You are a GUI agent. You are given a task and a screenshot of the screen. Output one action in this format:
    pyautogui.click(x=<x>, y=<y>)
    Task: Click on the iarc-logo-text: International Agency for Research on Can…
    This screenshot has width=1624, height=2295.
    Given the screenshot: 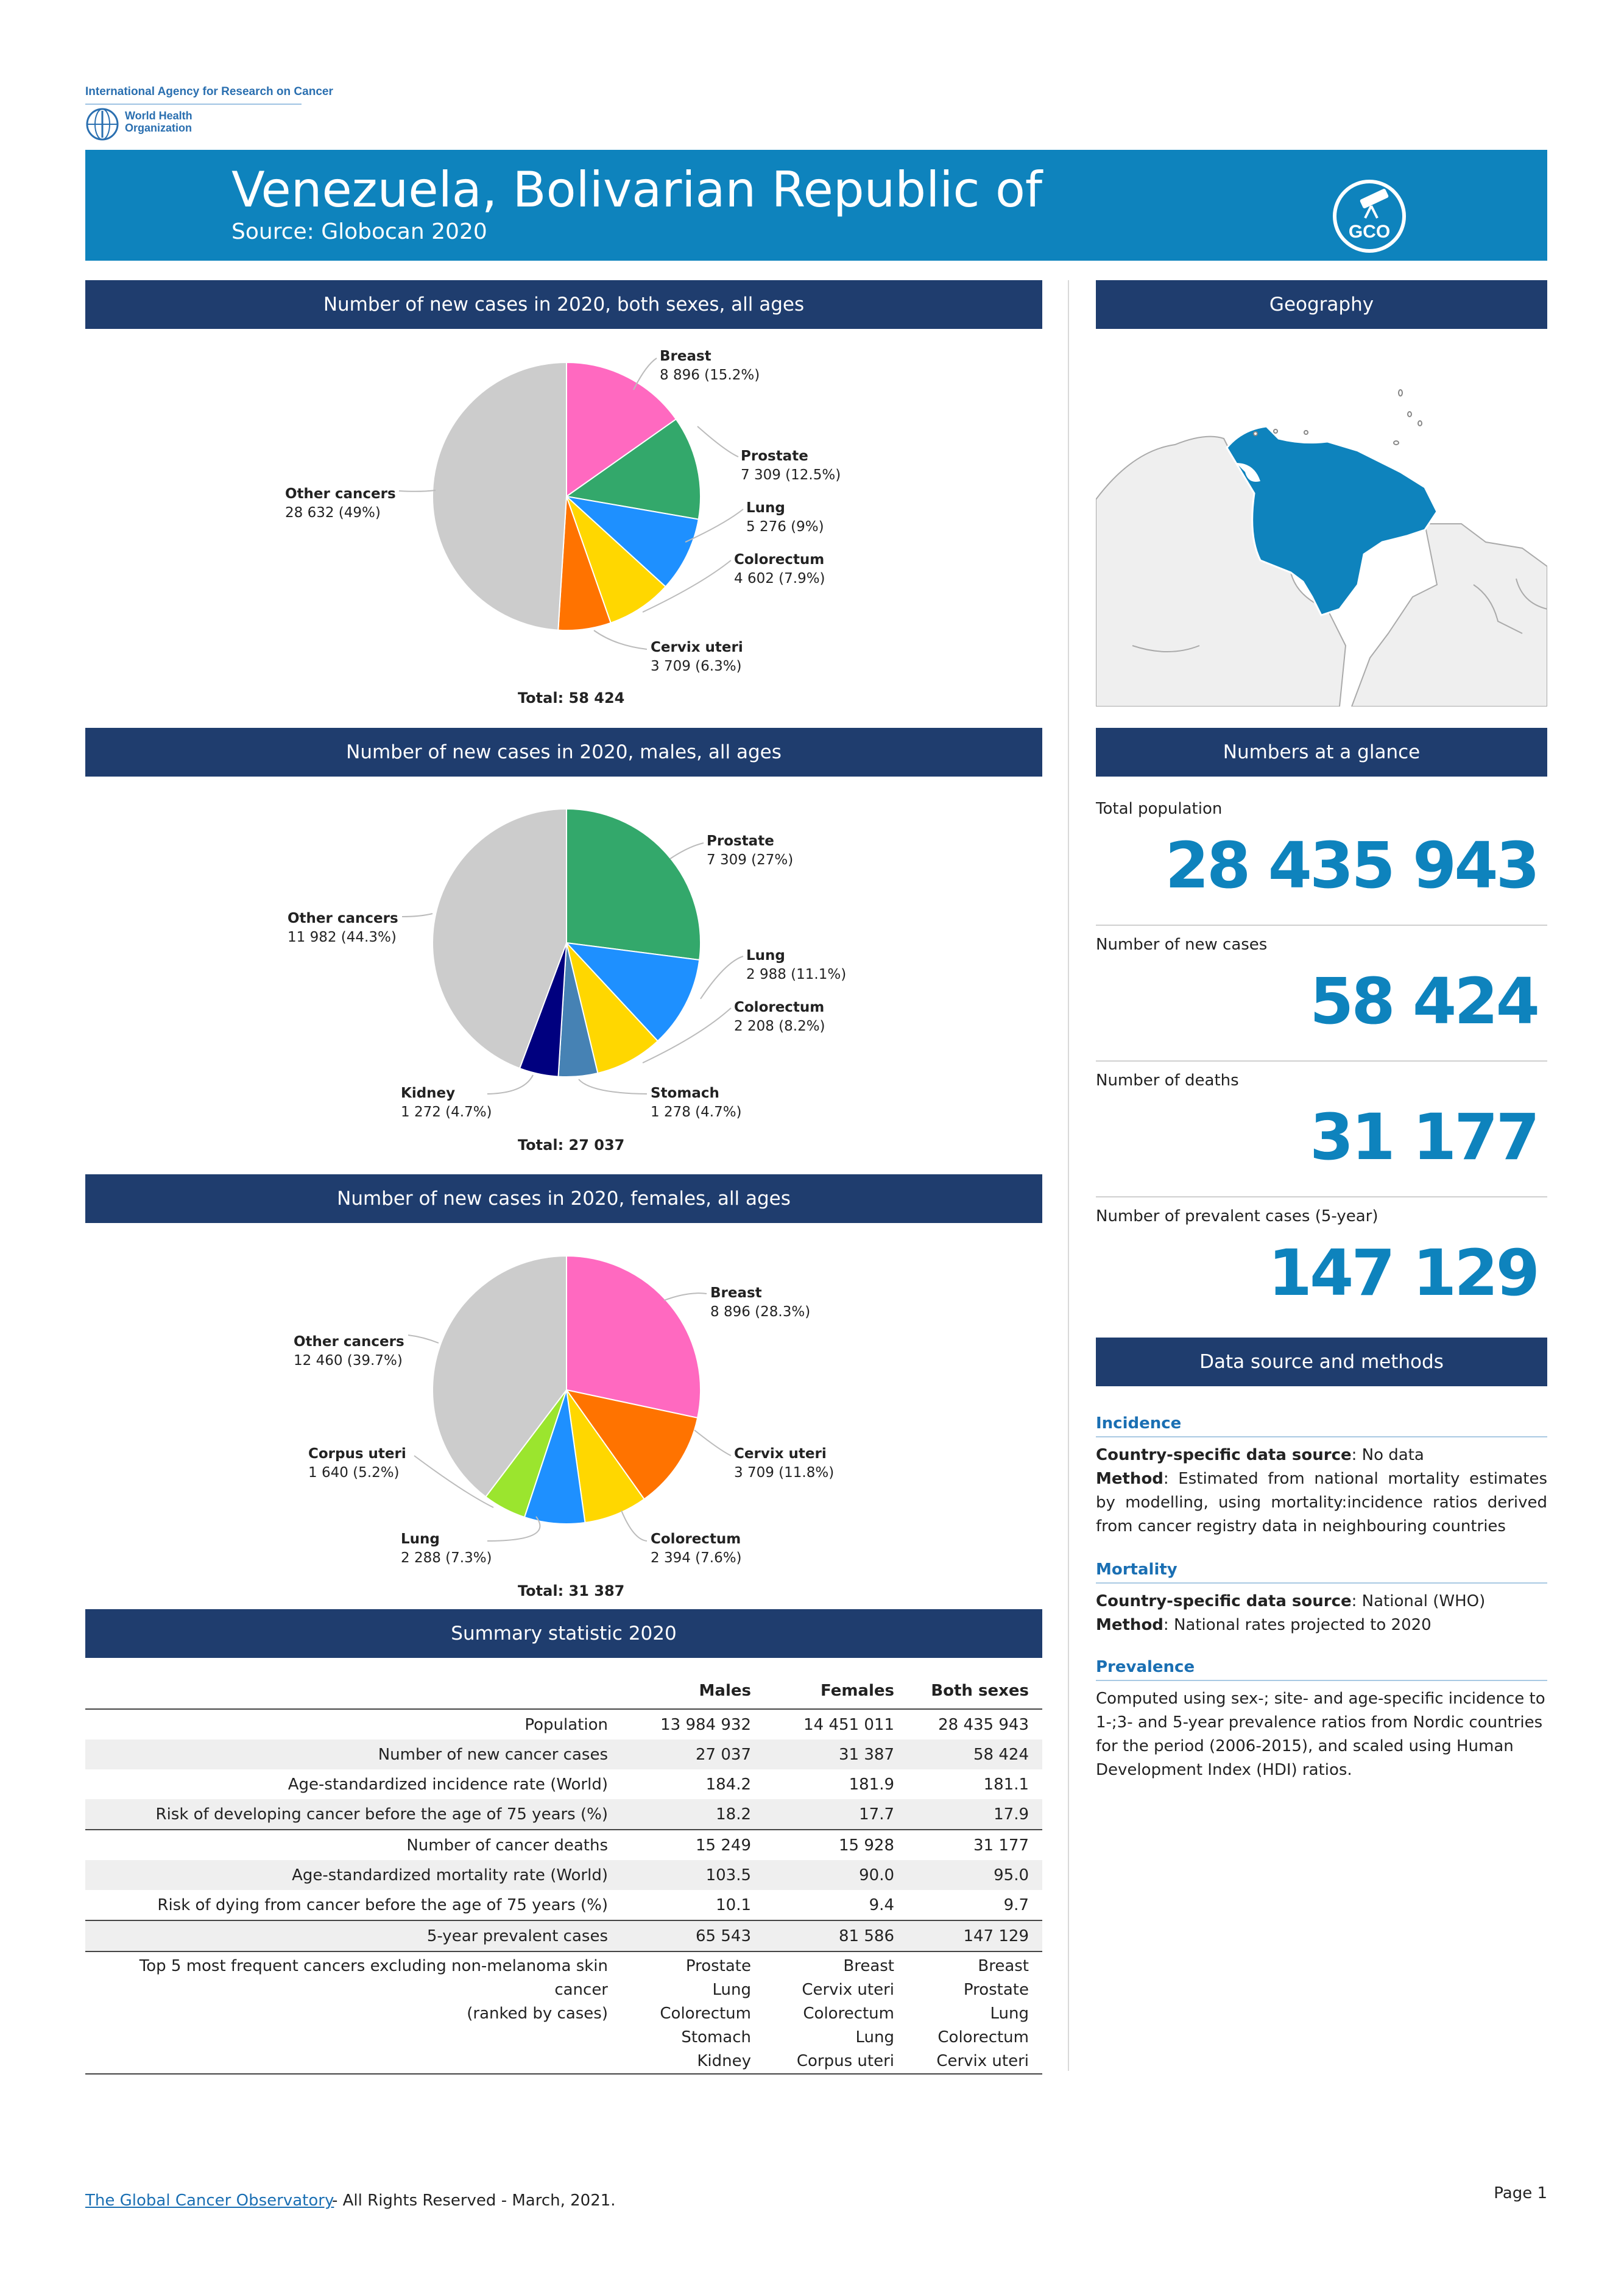 What is the action you would take?
    pyautogui.click(x=209, y=91)
    